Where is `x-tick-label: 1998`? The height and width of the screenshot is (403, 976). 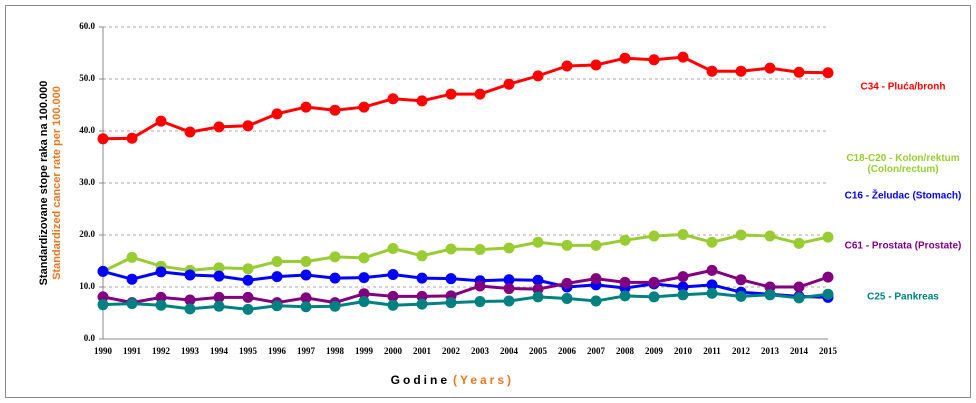
x-tick-label: 1998 is located at coordinates (335, 351).